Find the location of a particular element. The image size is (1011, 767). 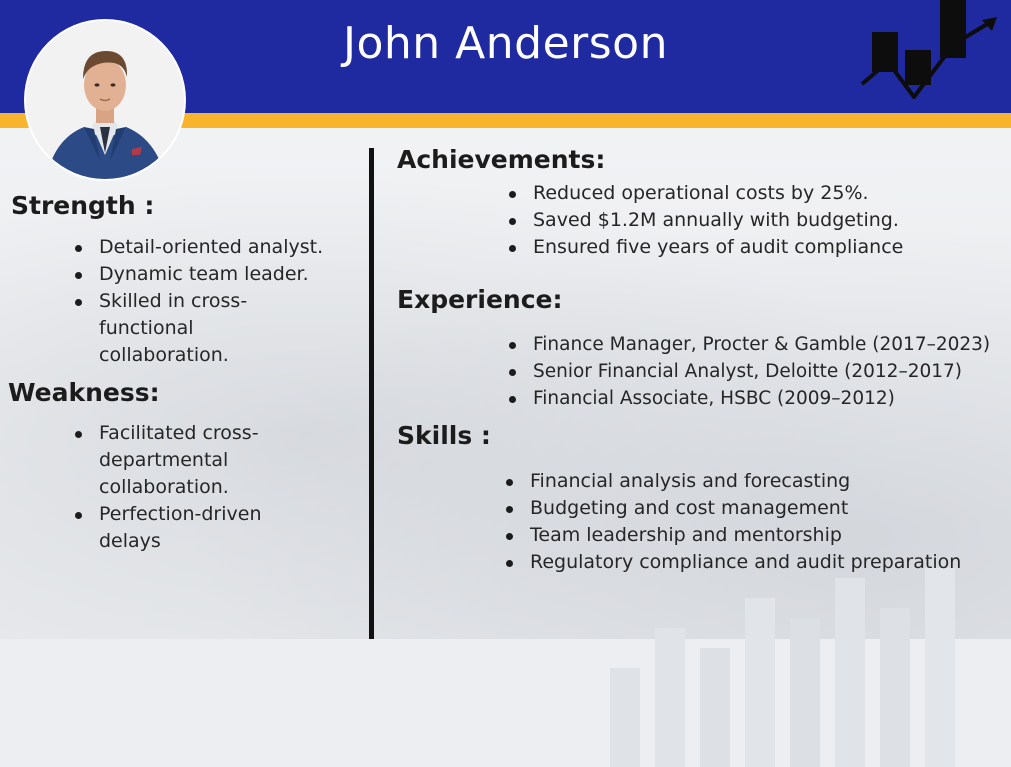

list-item: Financial analysis and forecasting is located at coordinates (755, 481).